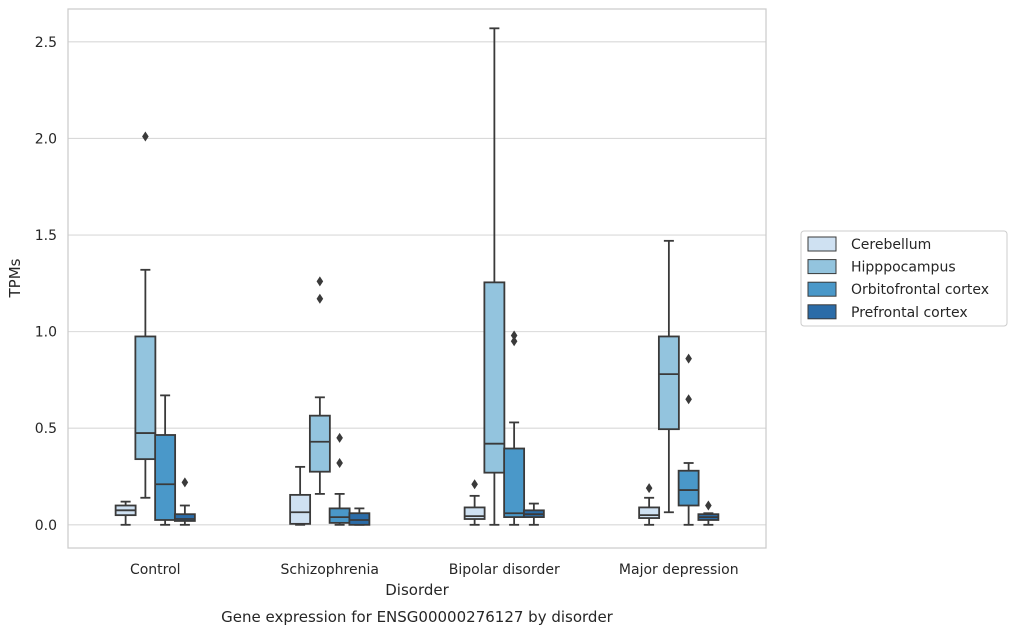 The width and height of the screenshot is (1018, 634). I want to click on legend-item: Cerebellum, so click(869, 244).